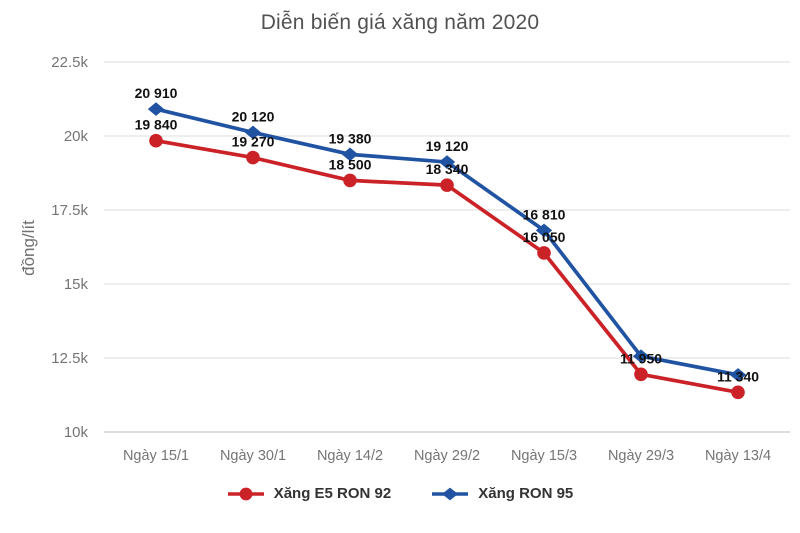 Image resolution: width=800 pixels, height=533 pixels. Describe the element at coordinates (69, 210) in the screenshot. I see `y-tick-label: 17.5k` at that location.